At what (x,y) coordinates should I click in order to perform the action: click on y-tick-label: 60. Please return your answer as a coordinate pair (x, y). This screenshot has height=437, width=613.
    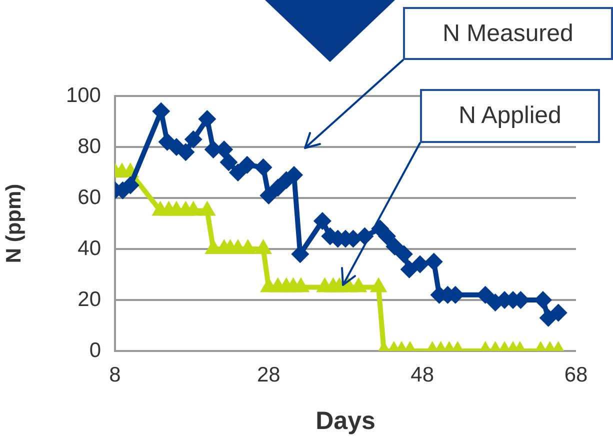
    Looking at the image, I should click on (89, 197).